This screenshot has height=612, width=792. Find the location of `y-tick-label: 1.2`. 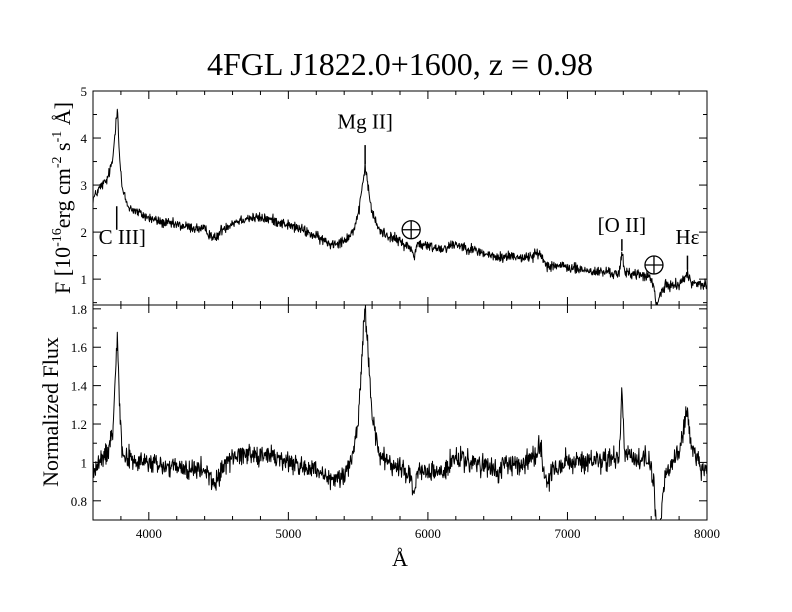

y-tick-label: 1.2 is located at coordinates (79, 424).